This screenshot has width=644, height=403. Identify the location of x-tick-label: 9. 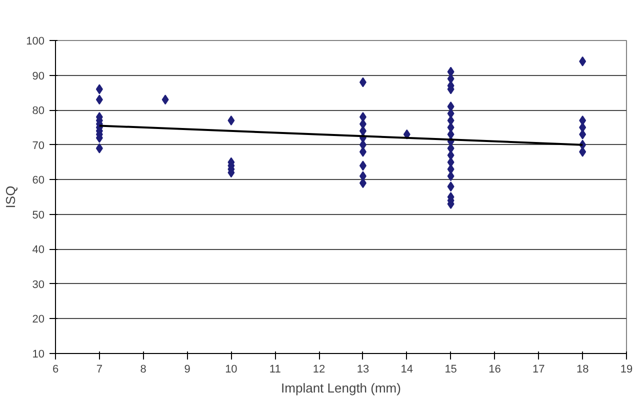
(187, 370).